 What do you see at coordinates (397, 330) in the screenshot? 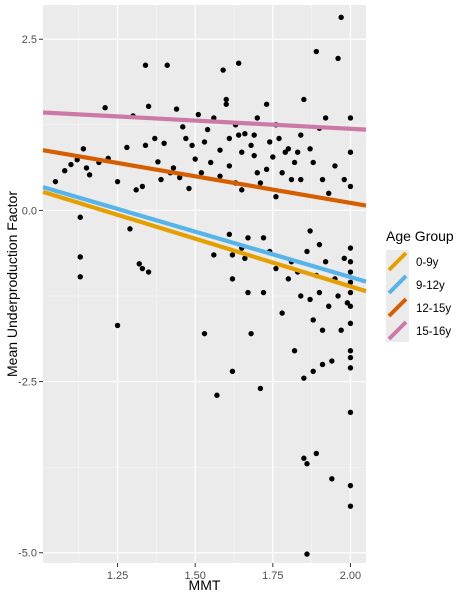
I see `legend-swatch-15-16y` at bounding box center [397, 330].